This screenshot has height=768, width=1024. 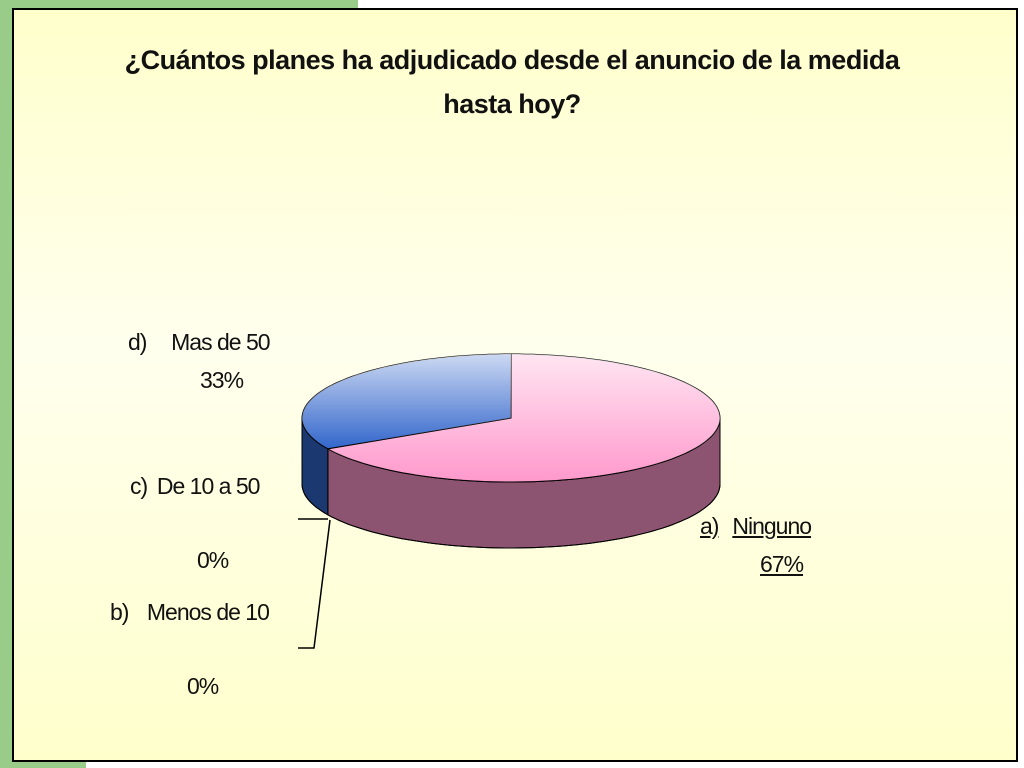 I want to click on value-label: 33%, so click(x=222, y=380).